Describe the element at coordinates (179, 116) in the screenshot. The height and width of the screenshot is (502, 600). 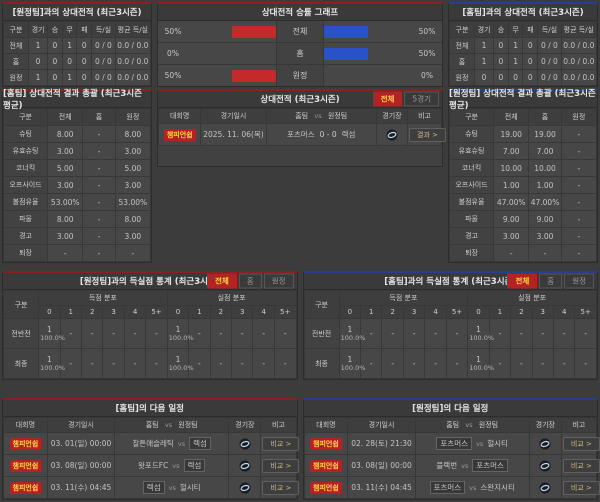
I see `column-header: 대회명` at that location.